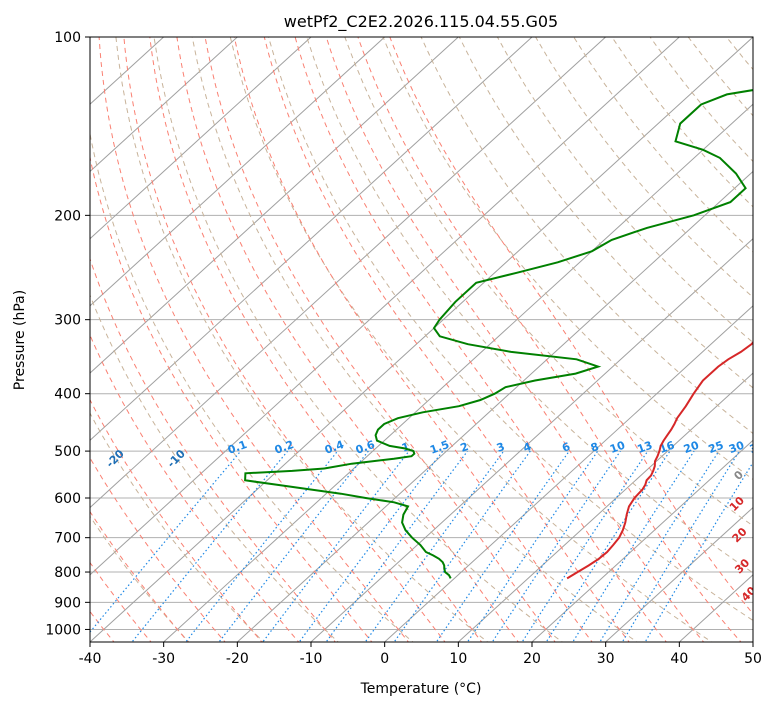 This screenshot has height=708, width=775. I want to click on y-axis-label: Pressure (hPa), so click(20, 340).